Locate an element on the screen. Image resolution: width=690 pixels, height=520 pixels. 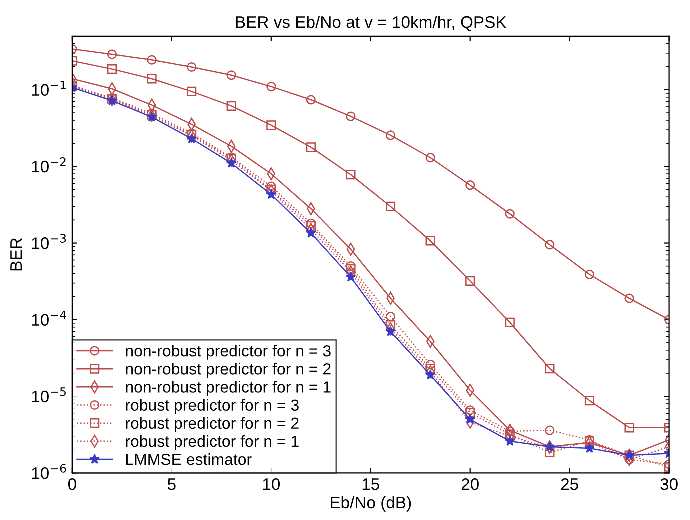
x-tick-label: 5 is located at coordinates (172, 484).